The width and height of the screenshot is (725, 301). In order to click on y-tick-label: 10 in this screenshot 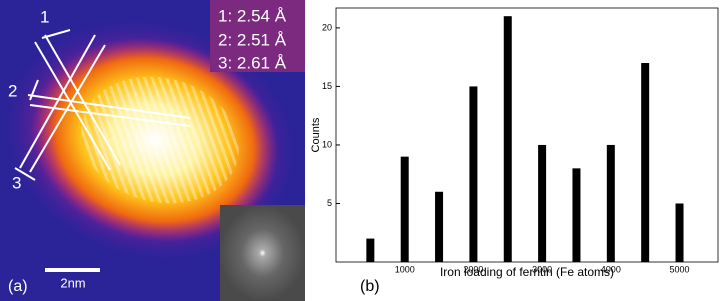, I will do `click(327, 144)`.